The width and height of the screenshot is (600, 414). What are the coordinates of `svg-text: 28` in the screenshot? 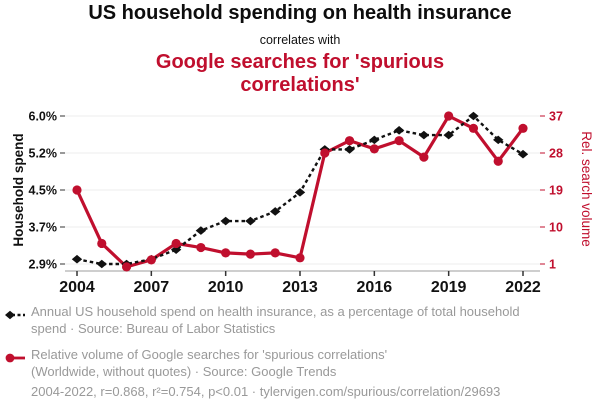 It's located at (556, 154).